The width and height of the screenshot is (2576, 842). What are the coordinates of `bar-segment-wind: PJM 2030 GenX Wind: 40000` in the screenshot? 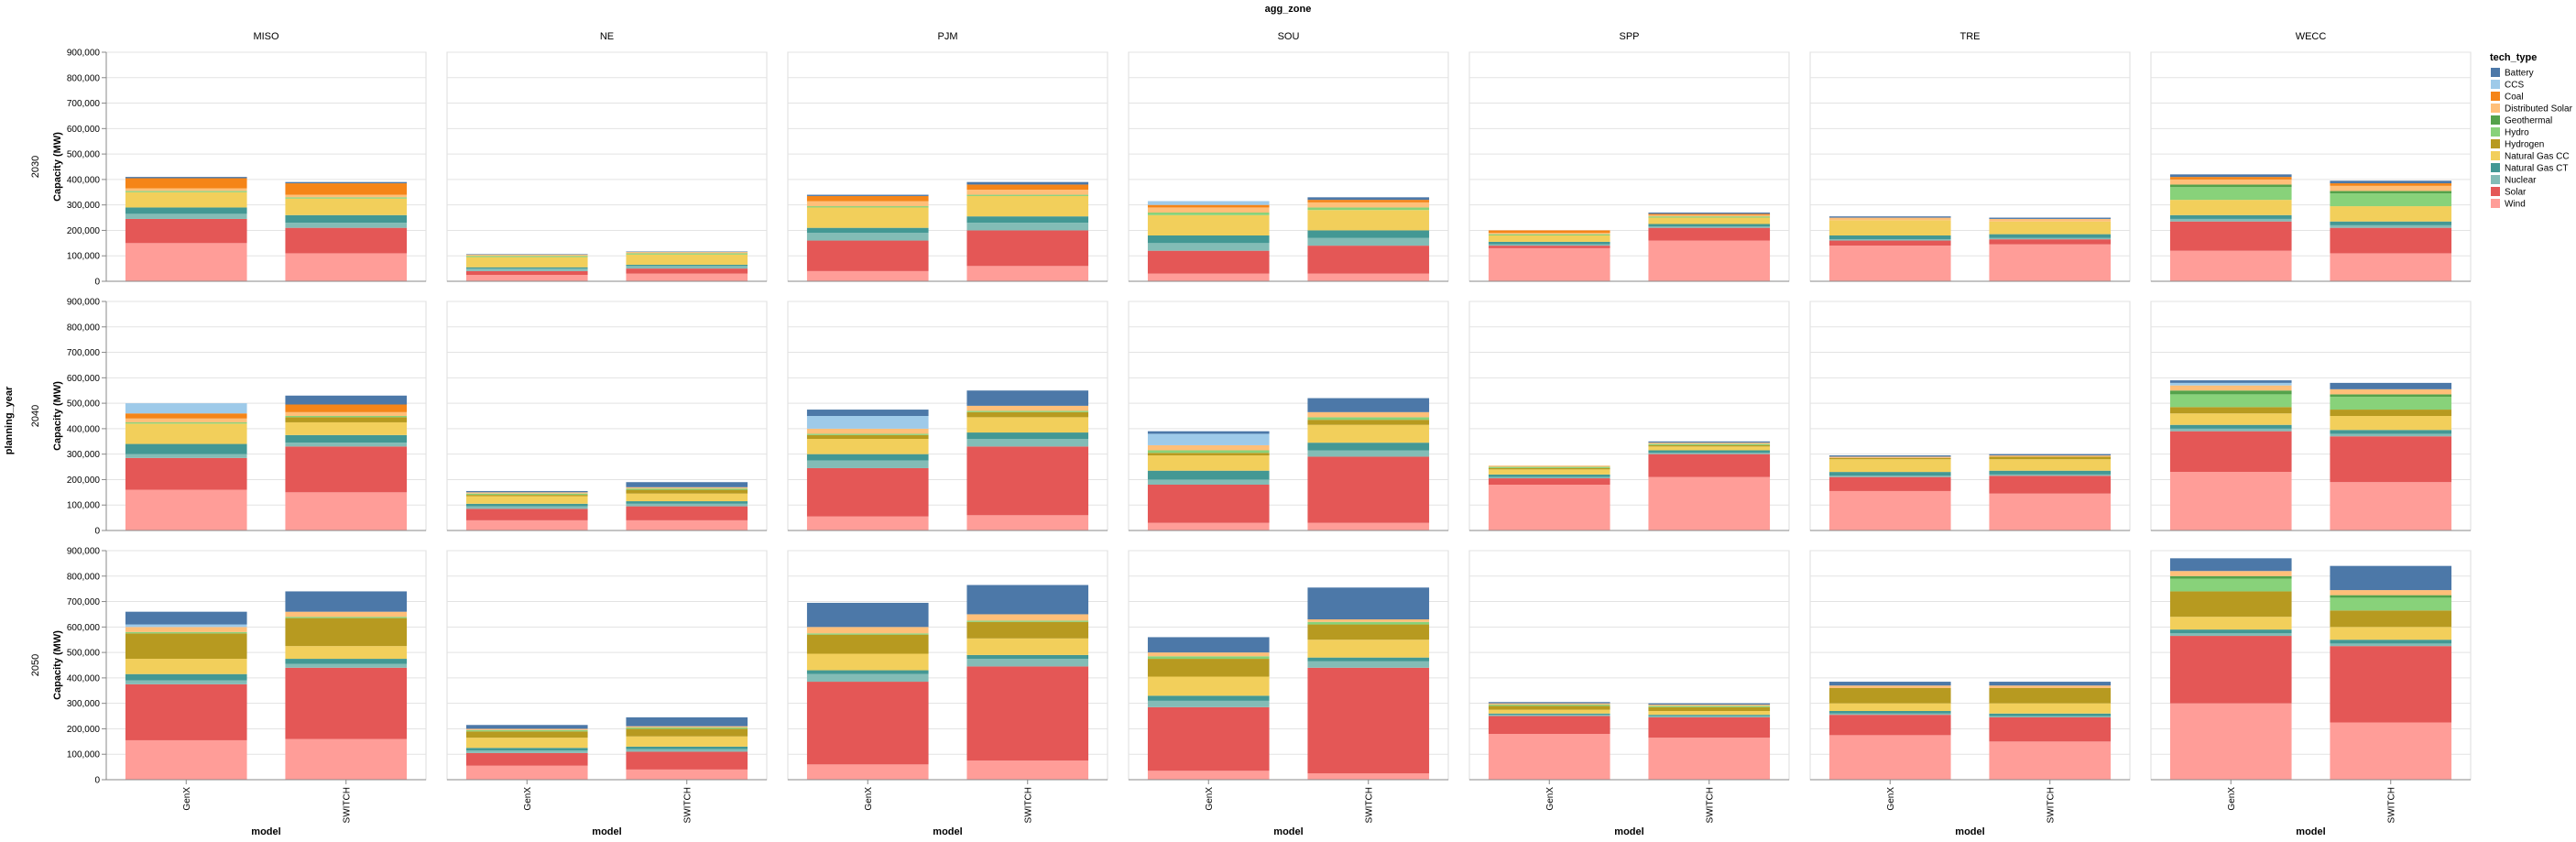 It's located at (868, 275).